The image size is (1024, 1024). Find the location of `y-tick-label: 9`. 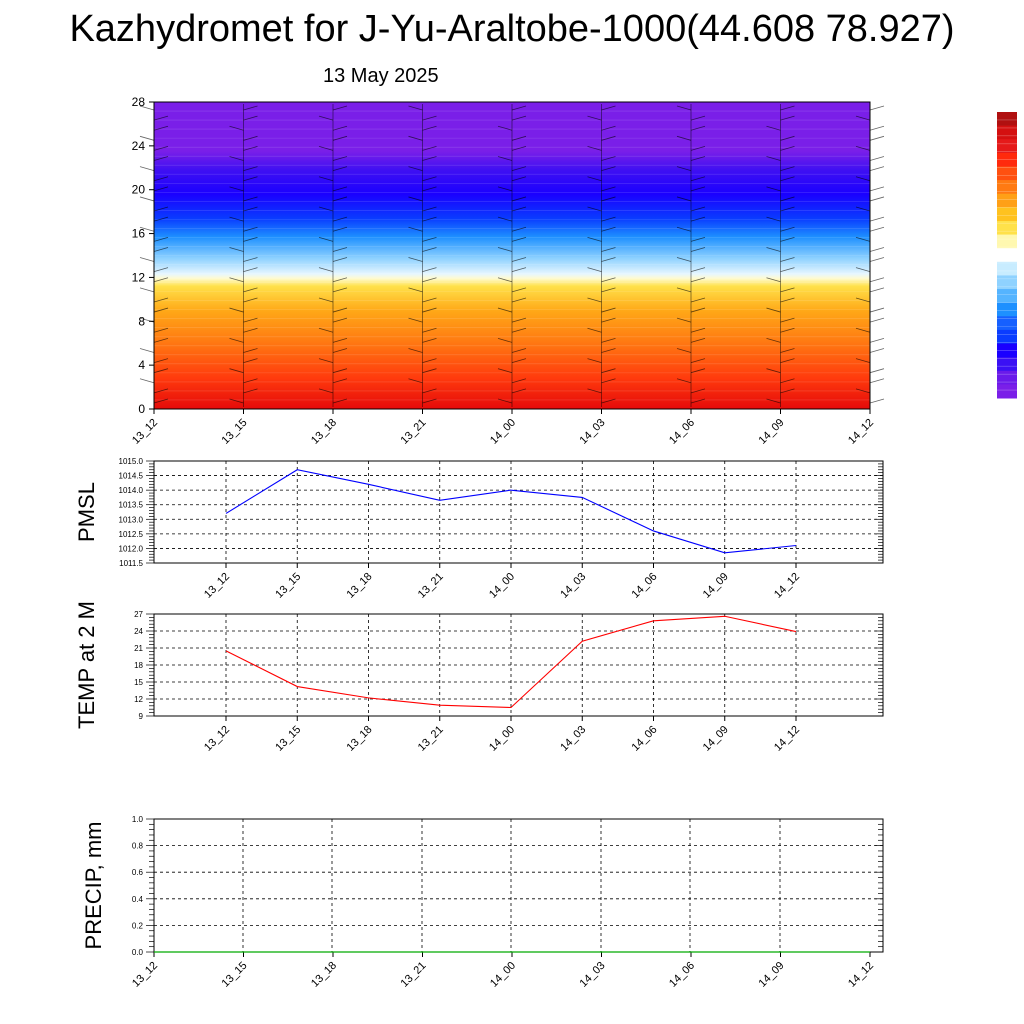

y-tick-label: 9 is located at coordinates (141, 716).